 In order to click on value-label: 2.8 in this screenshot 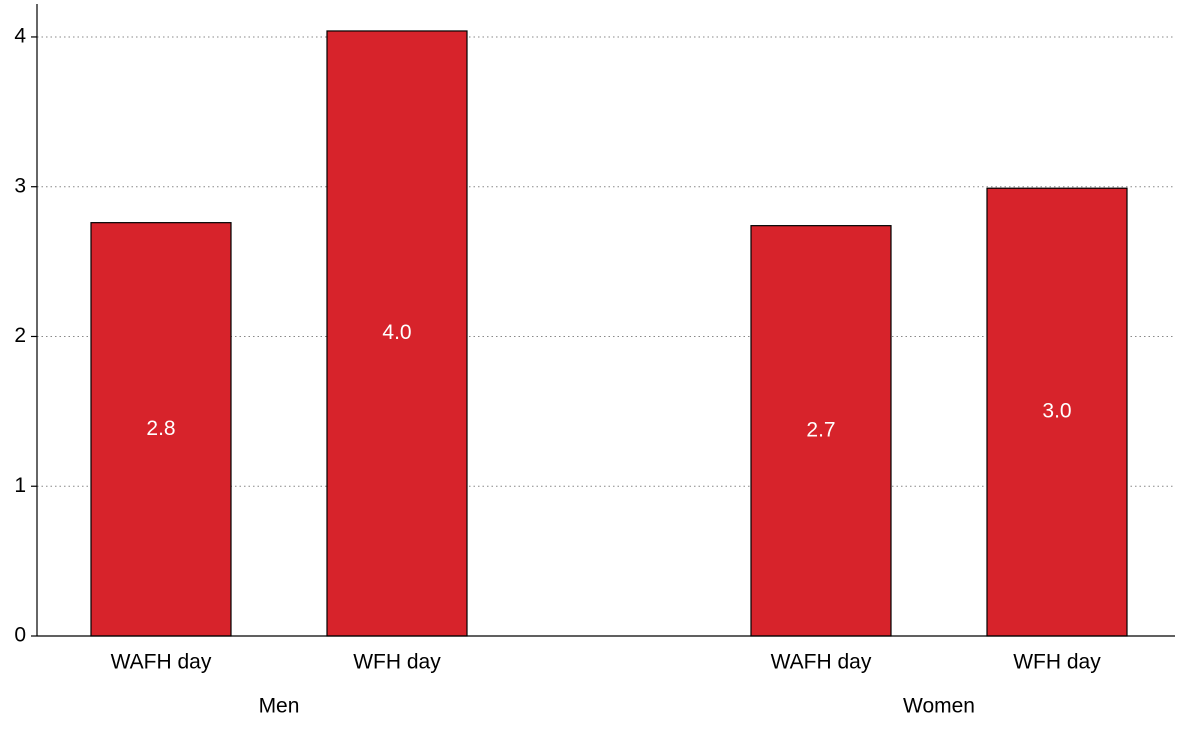, I will do `click(160, 428)`.